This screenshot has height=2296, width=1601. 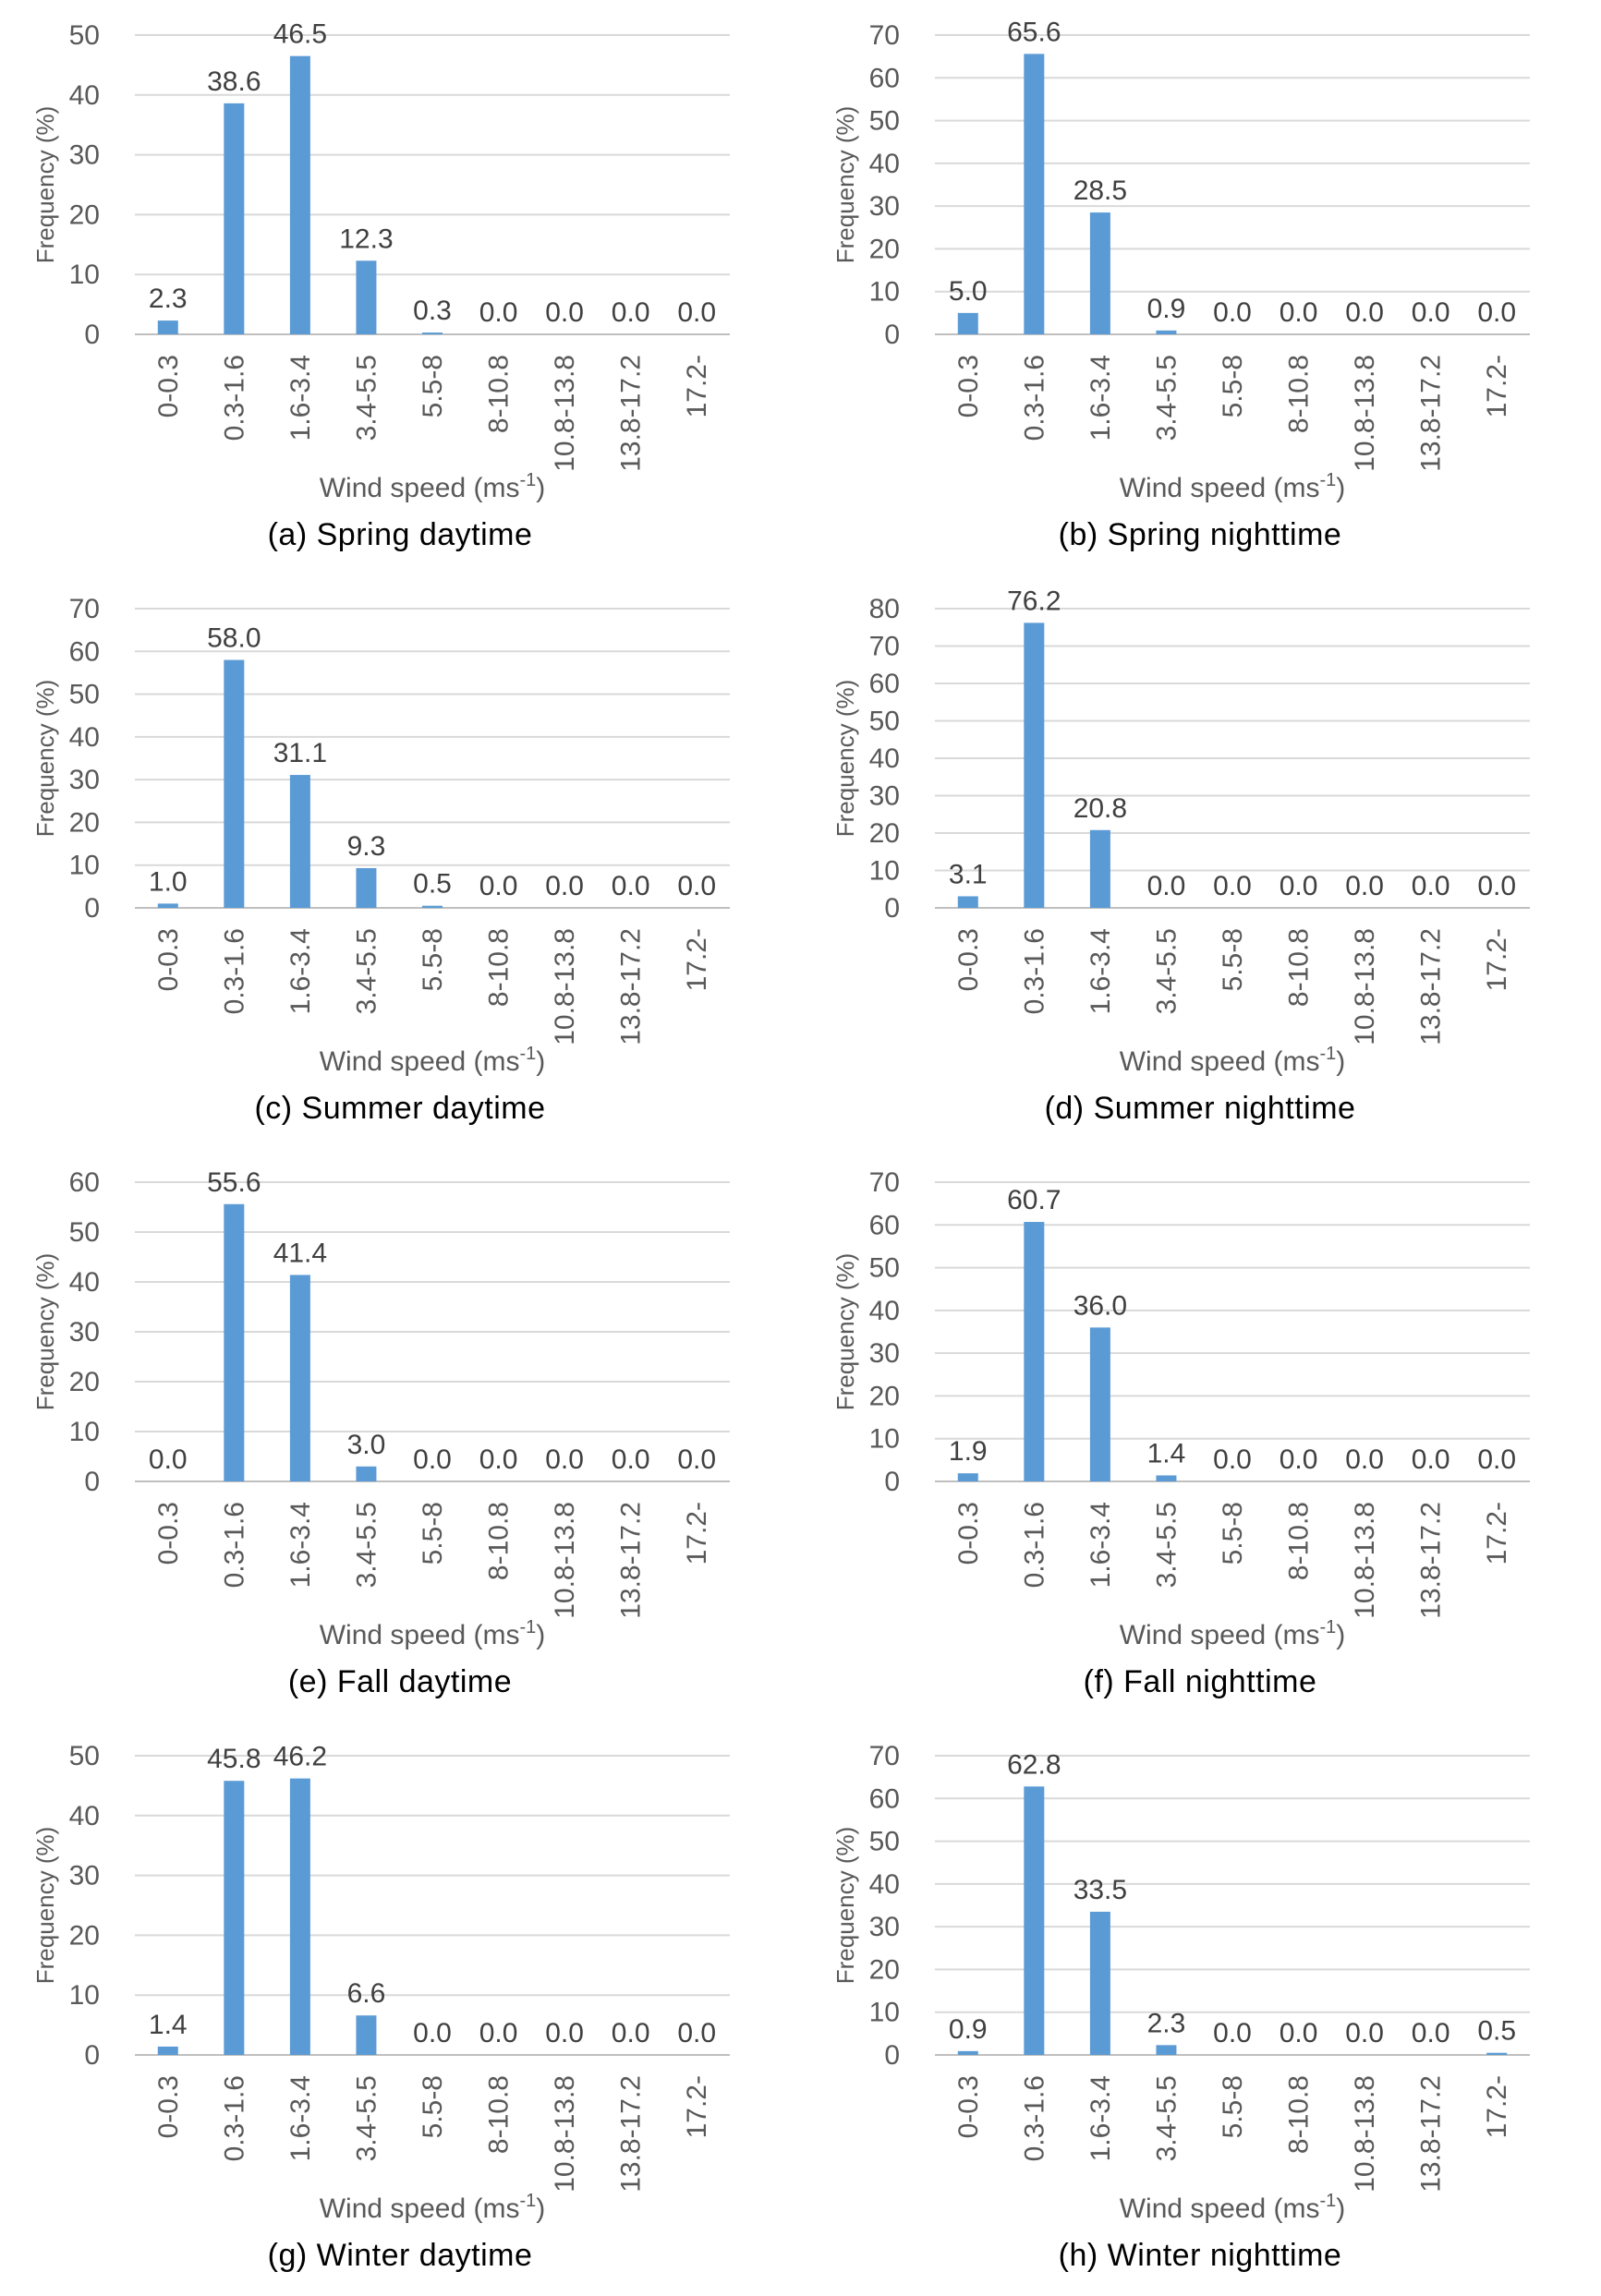 I want to click on data-label: 45.8, so click(x=234, y=1759).